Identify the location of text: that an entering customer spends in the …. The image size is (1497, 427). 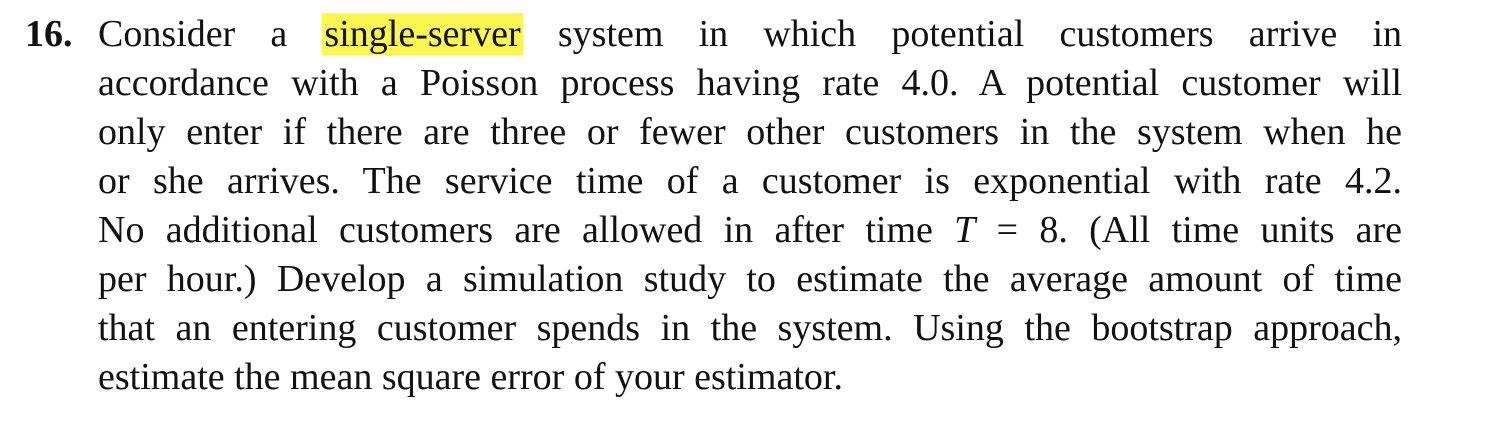
(750, 328).